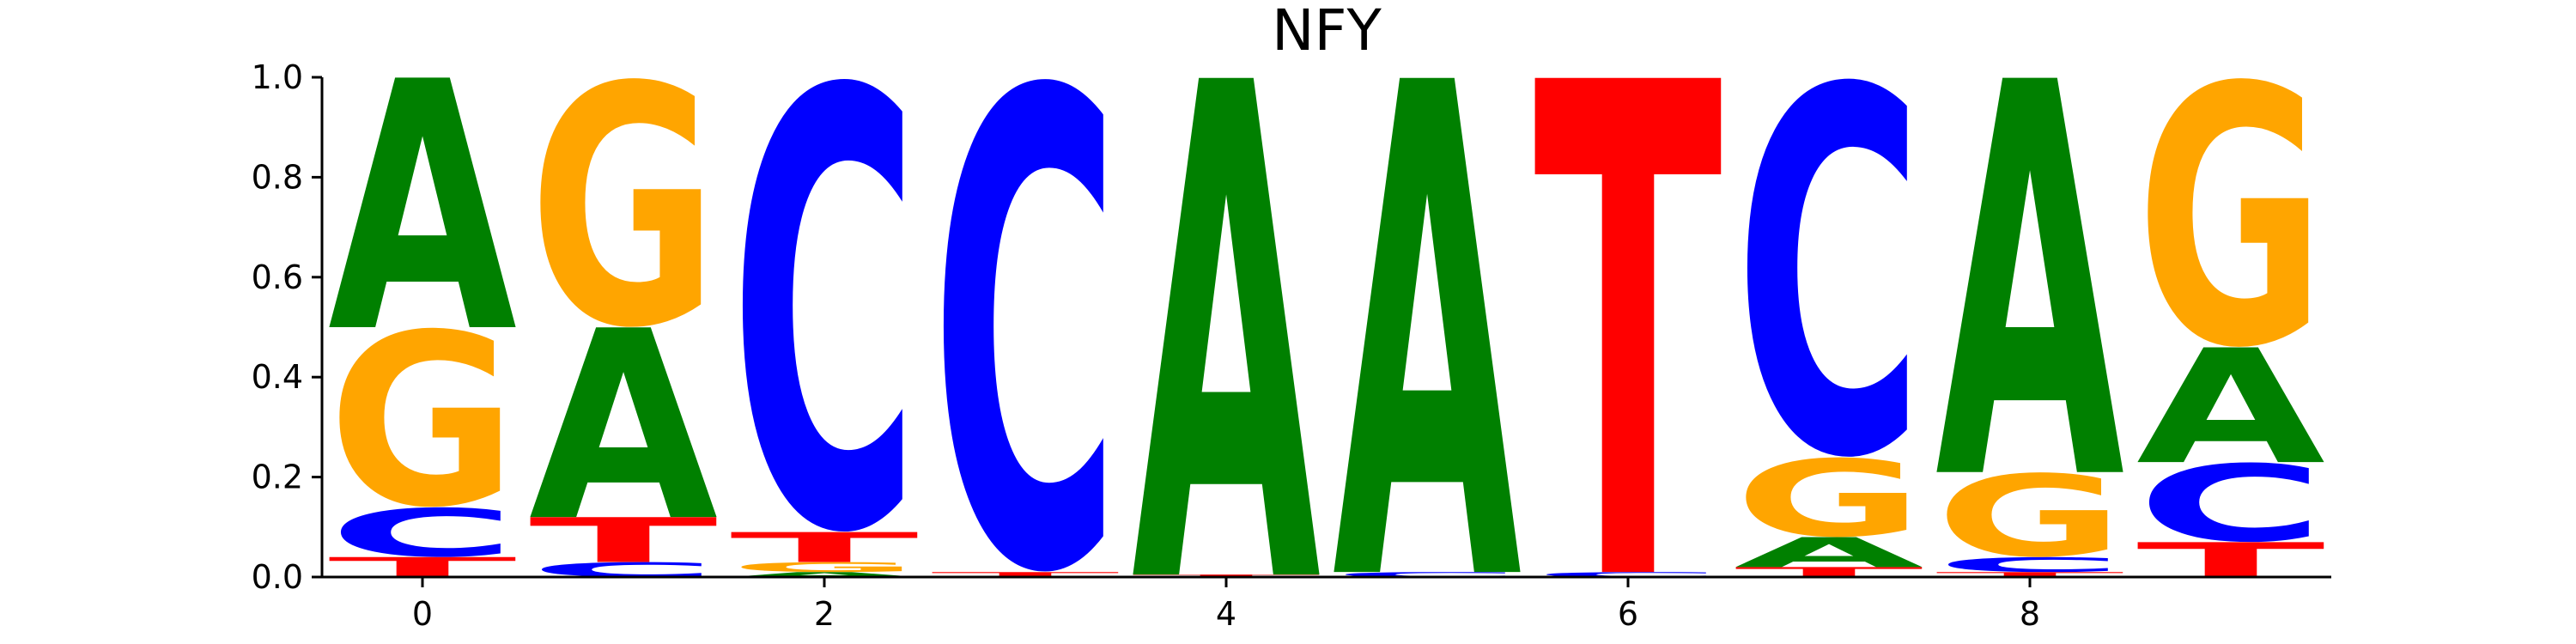 The width and height of the screenshot is (2576, 644). I want to click on x-tick-label: 8, so click(2030, 614).